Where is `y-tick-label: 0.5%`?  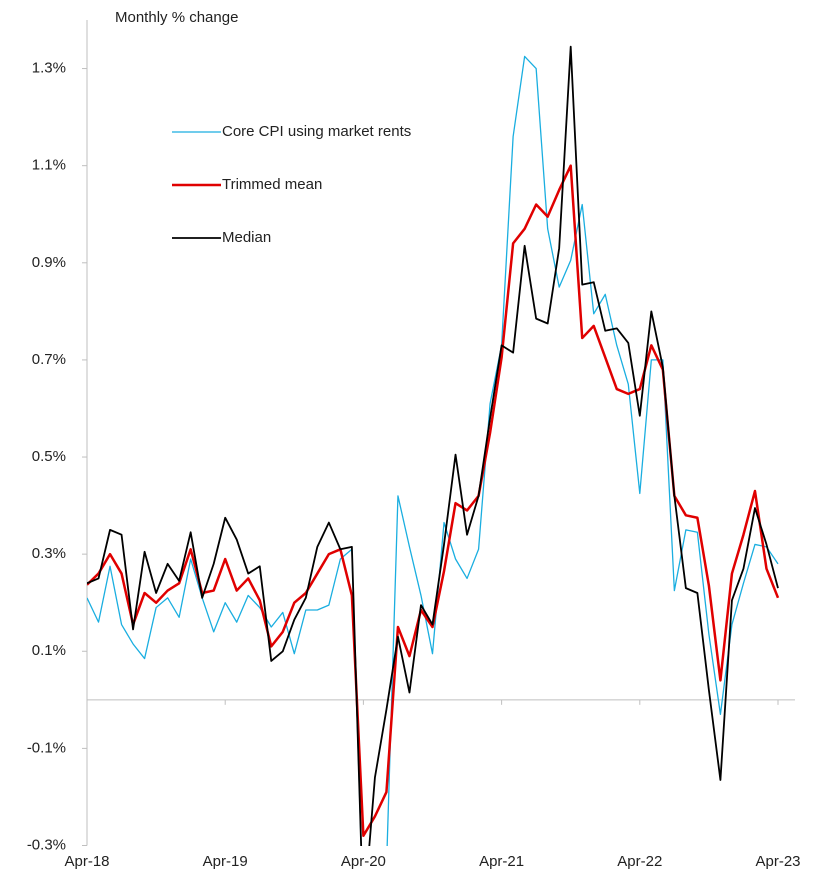
y-tick-label: 0.5% is located at coordinates (49, 456).